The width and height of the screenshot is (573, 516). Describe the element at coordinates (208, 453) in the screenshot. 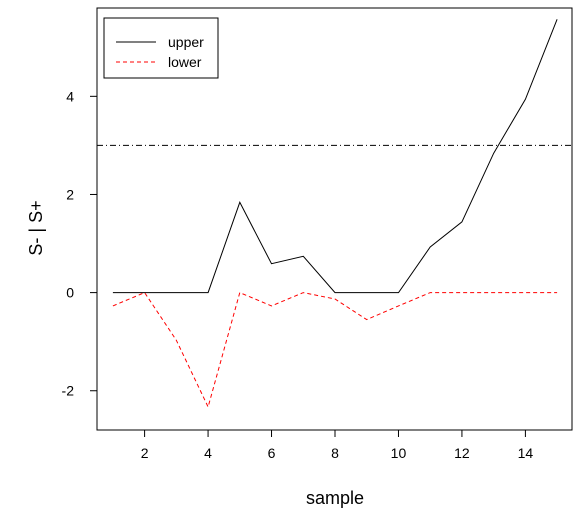

I see `x-tick-label: 4` at that location.